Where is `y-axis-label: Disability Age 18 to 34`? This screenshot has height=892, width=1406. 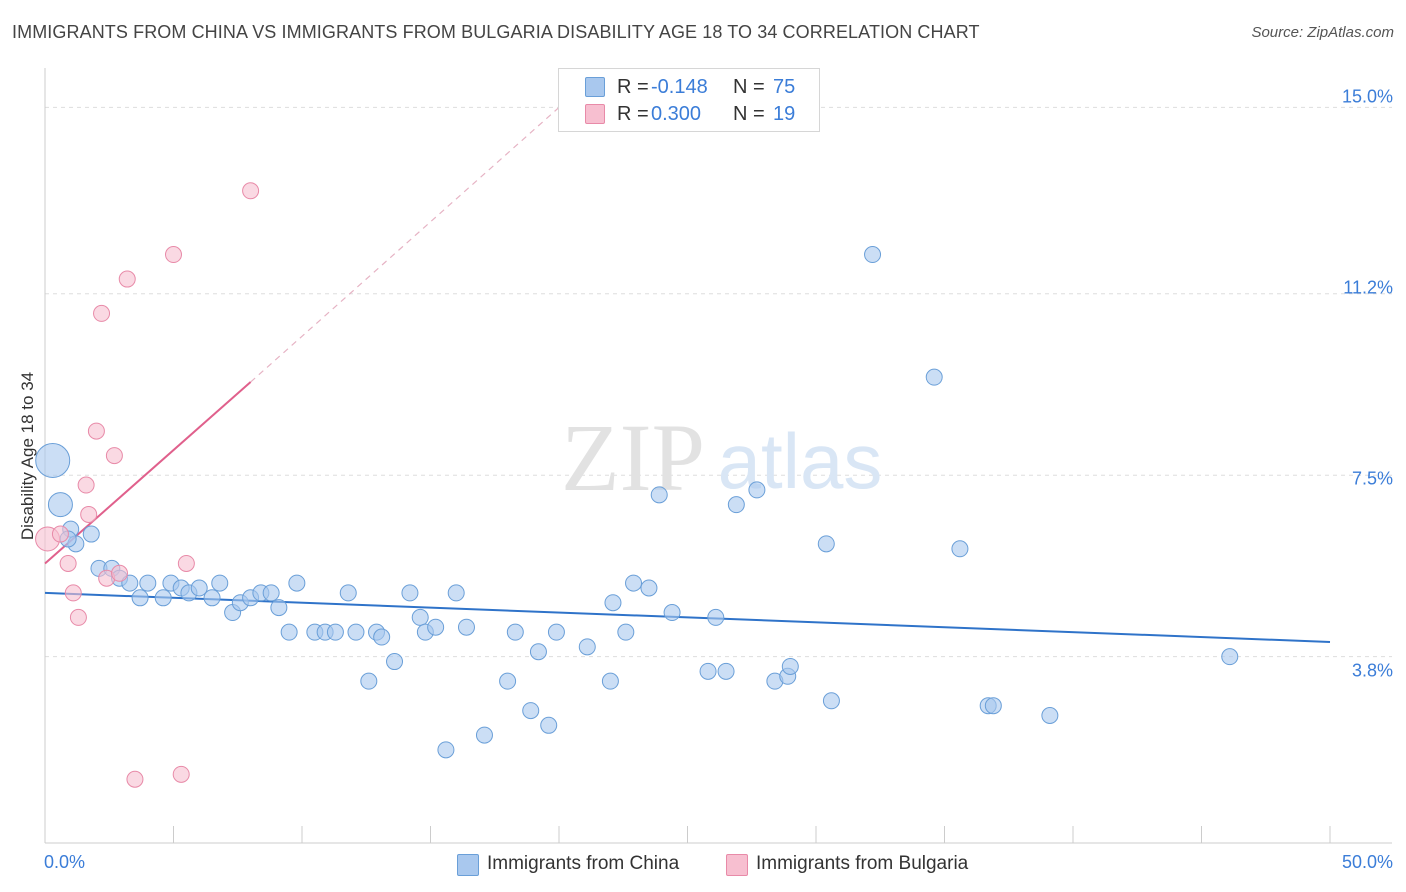
y-axis-label: Disability Age 18 to 34 is located at coordinates (27, 456).